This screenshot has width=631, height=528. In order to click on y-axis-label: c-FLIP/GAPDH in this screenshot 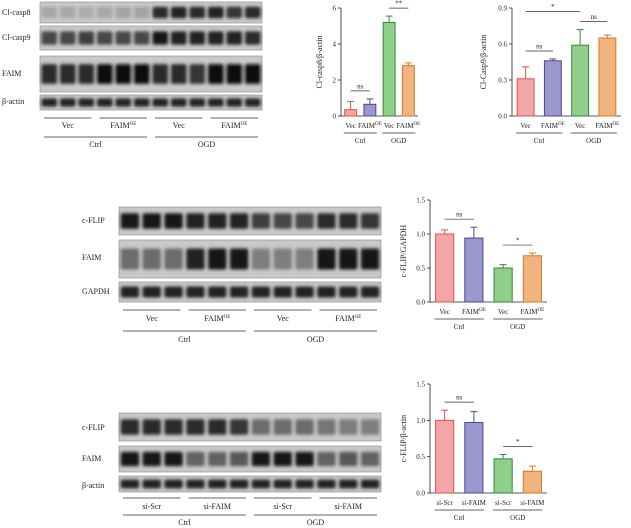, I will do `click(403, 251)`.